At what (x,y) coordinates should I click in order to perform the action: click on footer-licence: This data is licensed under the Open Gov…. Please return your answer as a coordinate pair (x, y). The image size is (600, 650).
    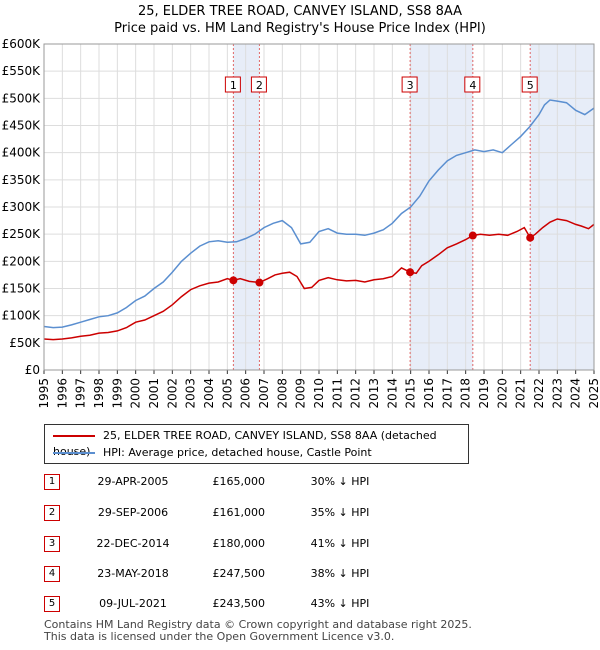
    Looking at the image, I should click on (219, 636).